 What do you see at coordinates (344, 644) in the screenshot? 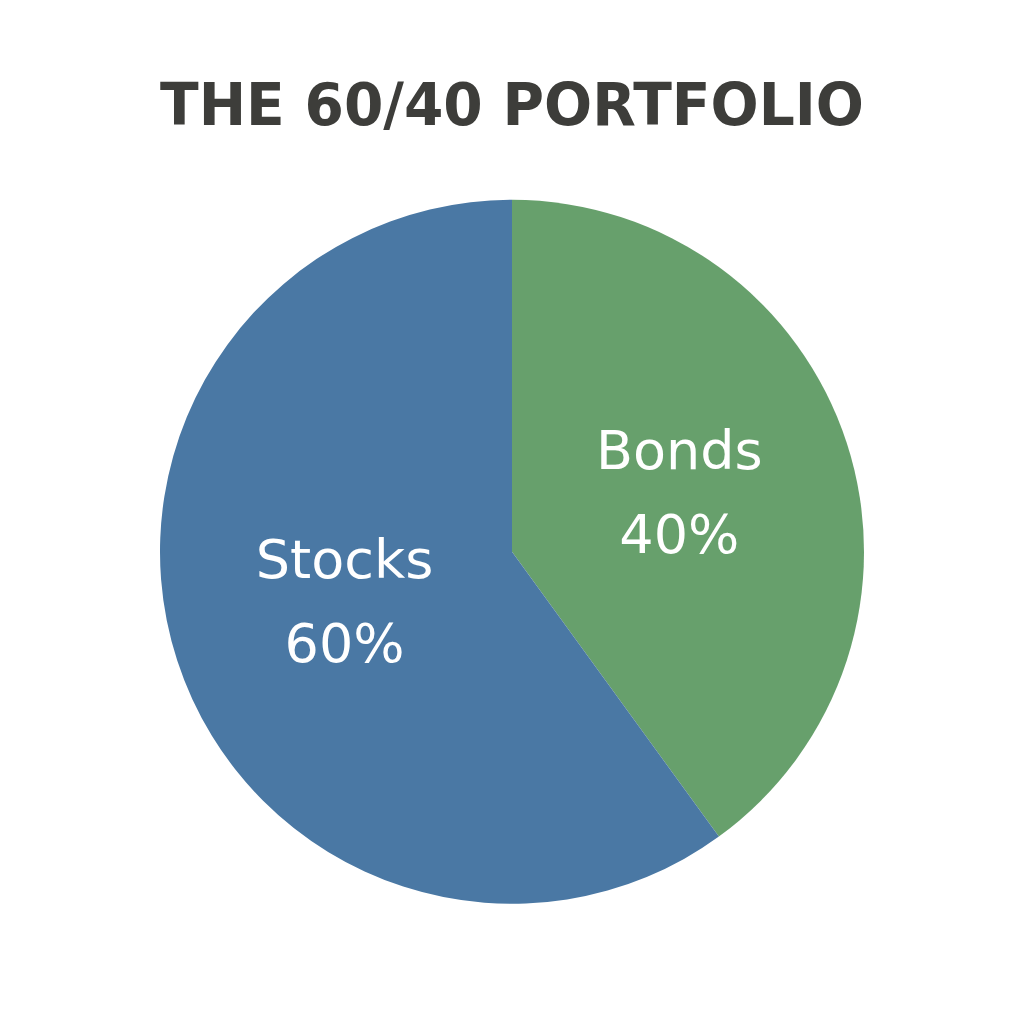
I see `data-label: 60%` at bounding box center [344, 644].